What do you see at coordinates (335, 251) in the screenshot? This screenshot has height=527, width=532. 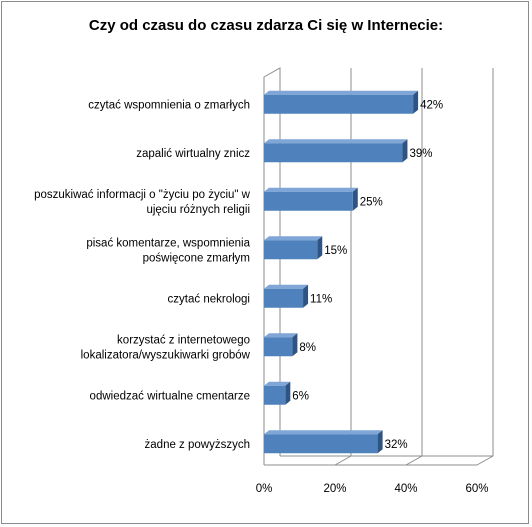 I see `data-label: 15%` at bounding box center [335, 251].